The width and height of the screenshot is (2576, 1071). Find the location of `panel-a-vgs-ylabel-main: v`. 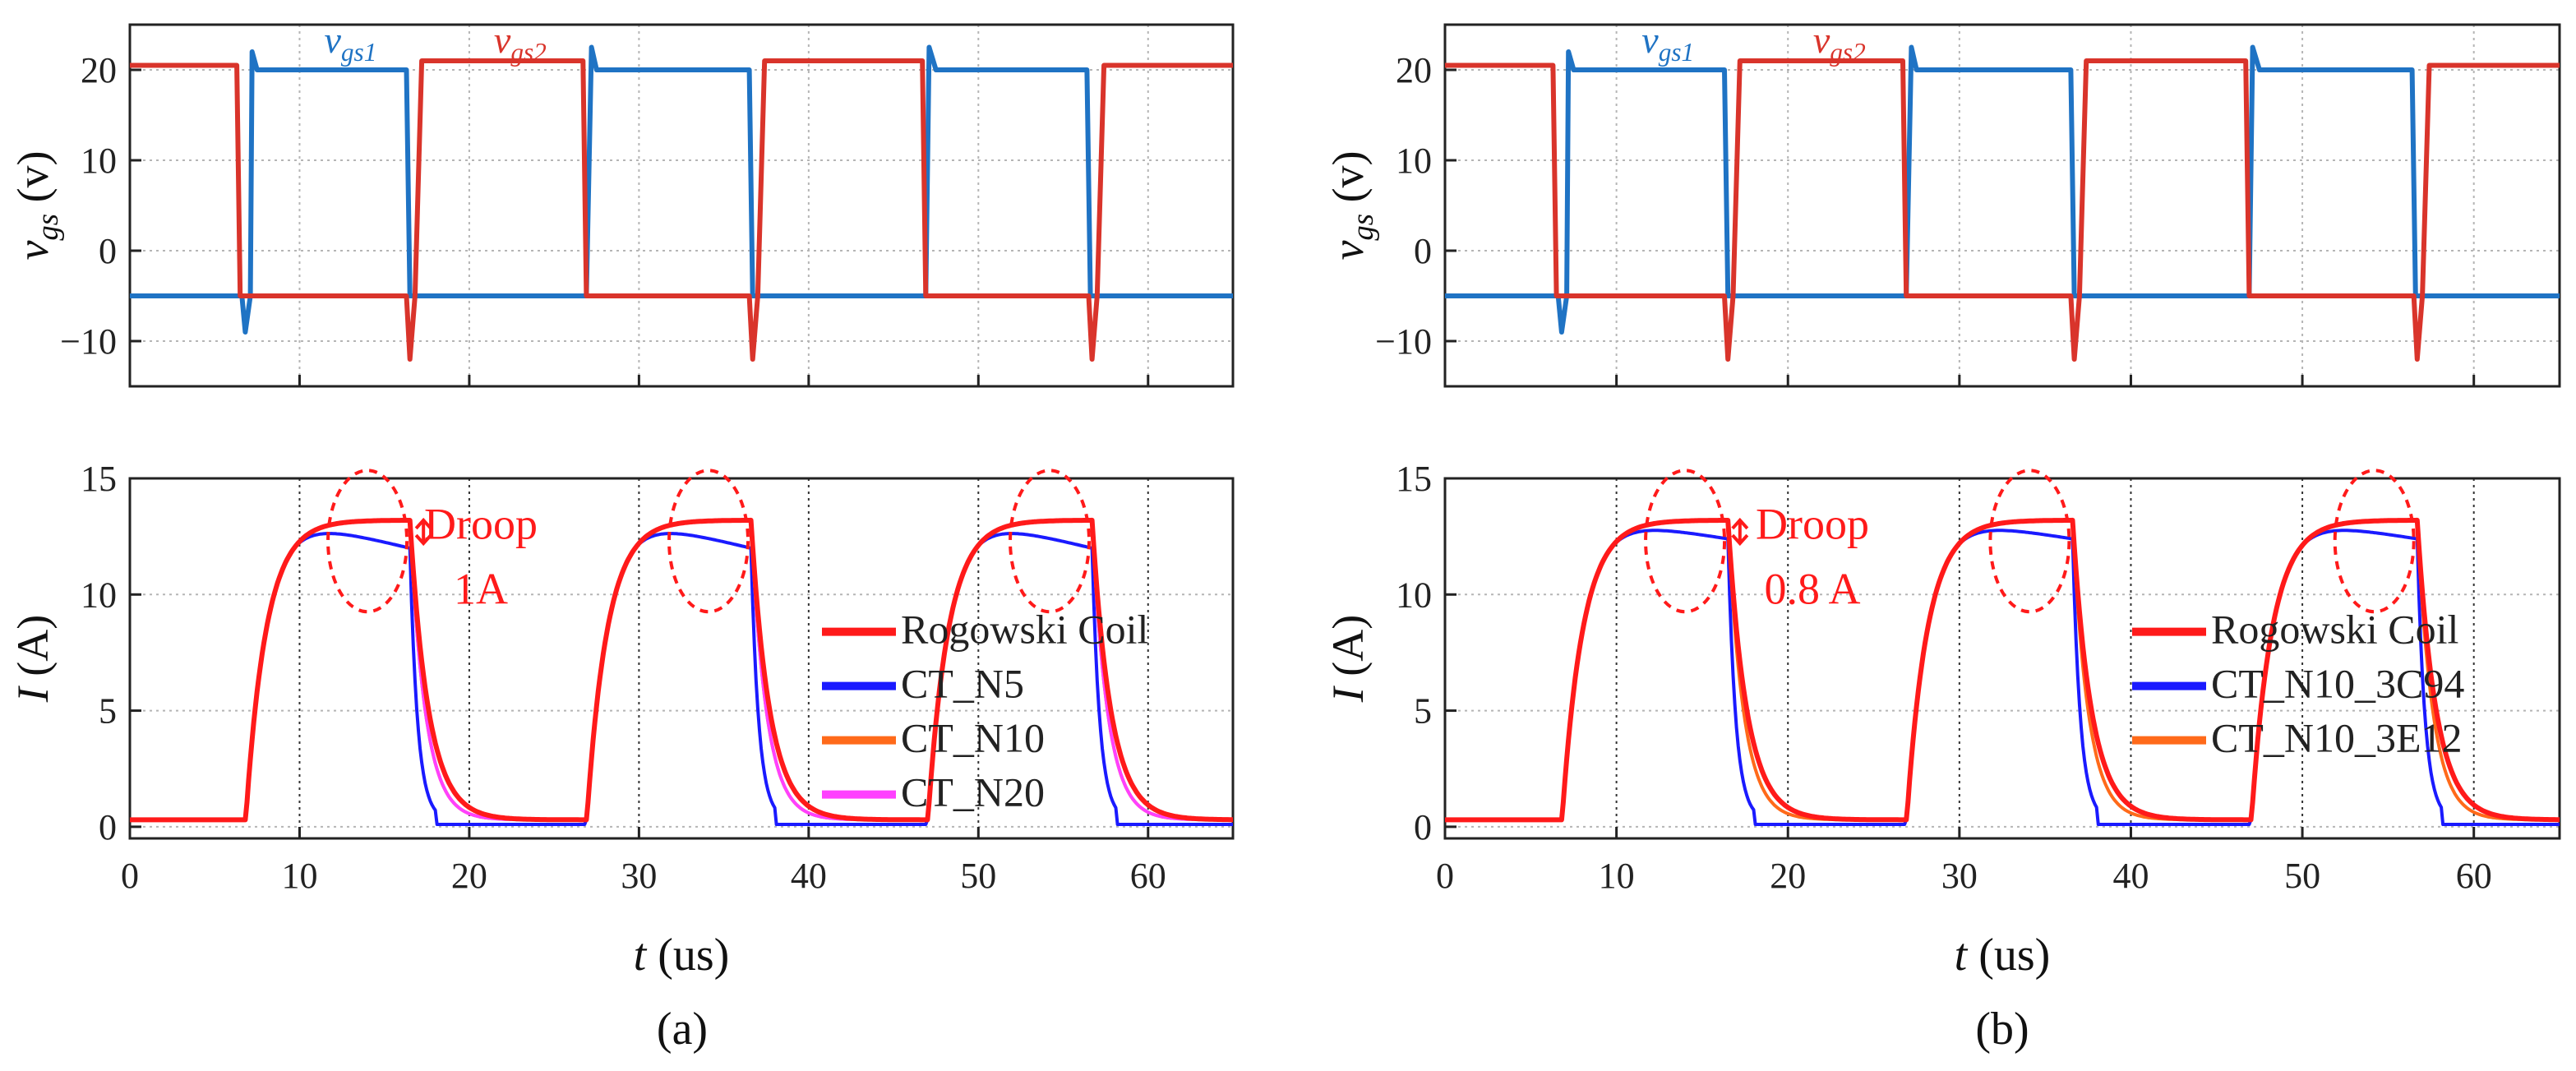

panel-a-vgs-ylabel-main: v is located at coordinates (33, 251).